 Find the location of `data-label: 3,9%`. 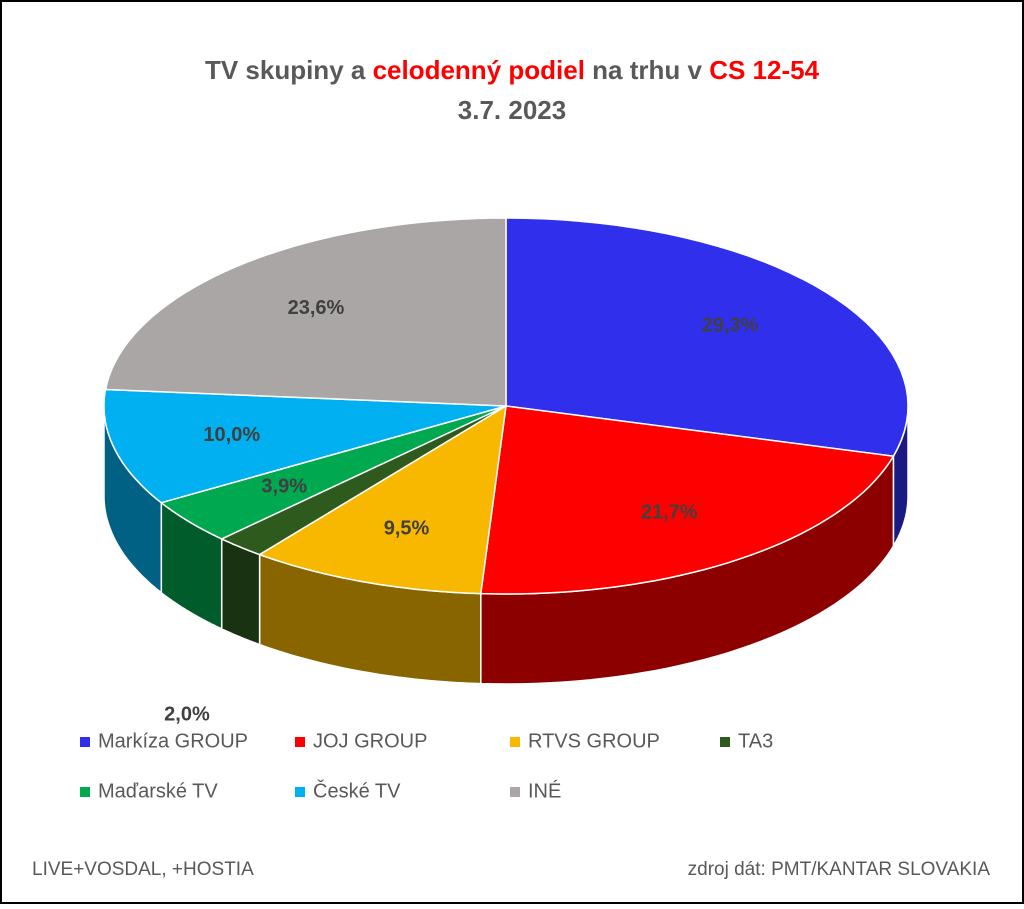

data-label: 3,9% is located at coordinates (284, 486).